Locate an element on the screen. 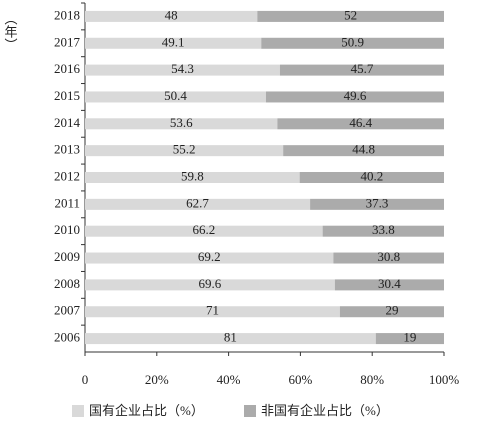  data-label: 49.1 is located at coordinates (173, 41).